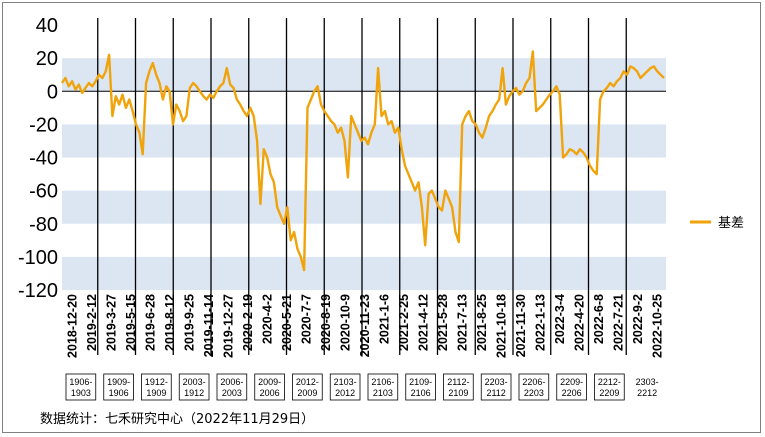 The width and height of the screenshot is (765, 437). I want to click on x-tick-label: 2022-10-25, so click(657, 326).